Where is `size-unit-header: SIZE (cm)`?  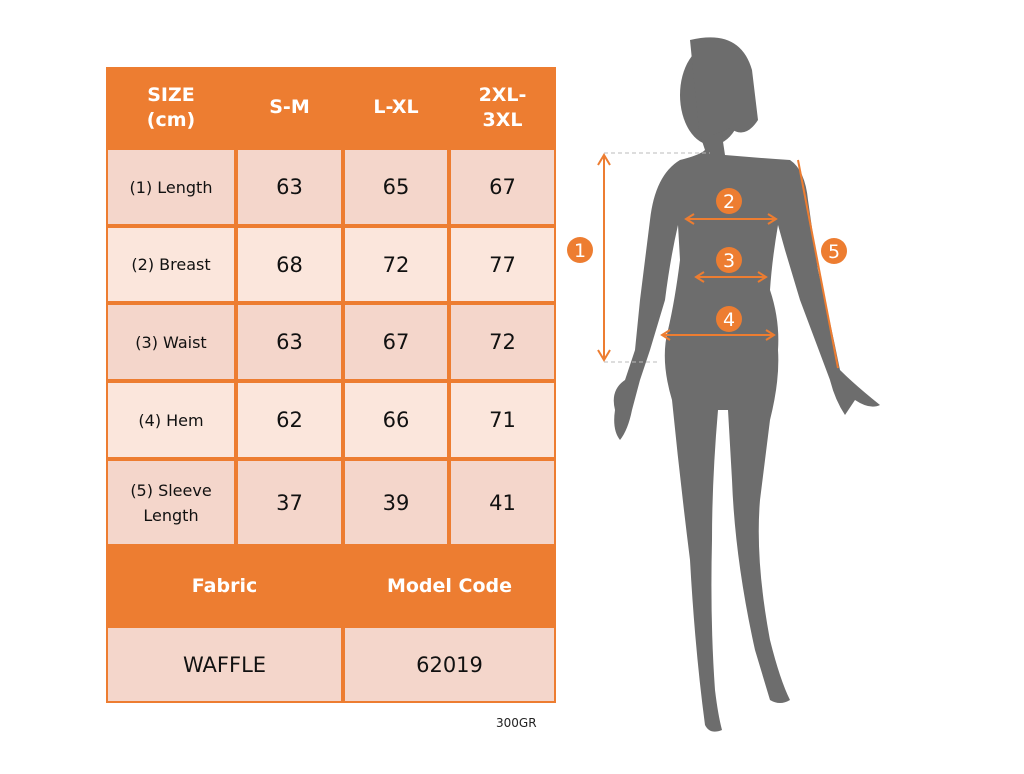 size-unit-header: SIZE (cm) is located at coordinates (171, 107).